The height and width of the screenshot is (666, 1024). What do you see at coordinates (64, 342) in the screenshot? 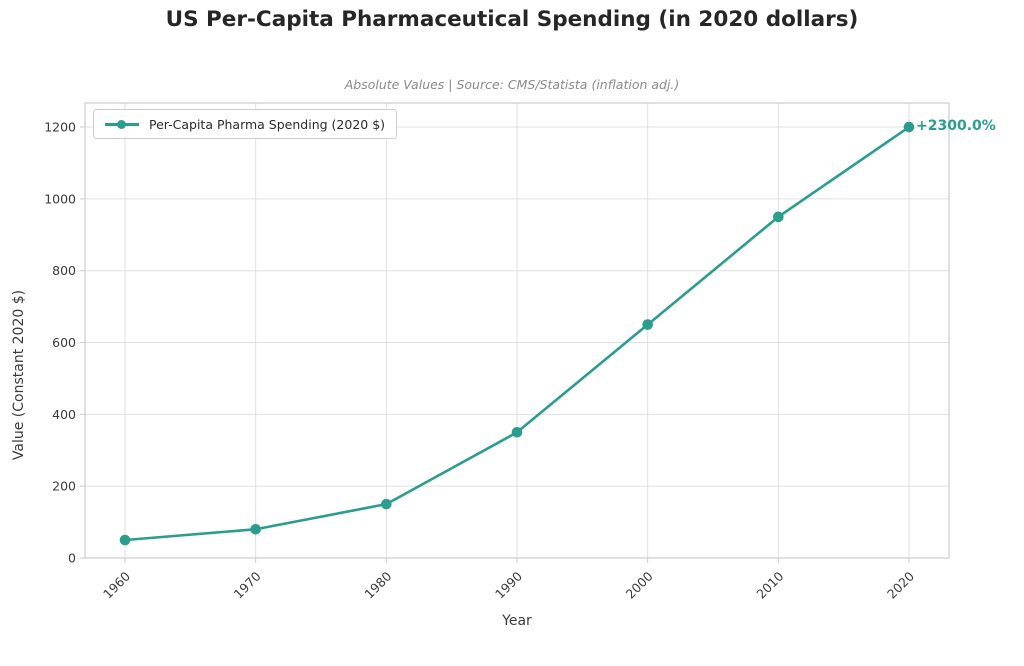
I see `y-tick-label: 600` at bounding box center [64, 342].